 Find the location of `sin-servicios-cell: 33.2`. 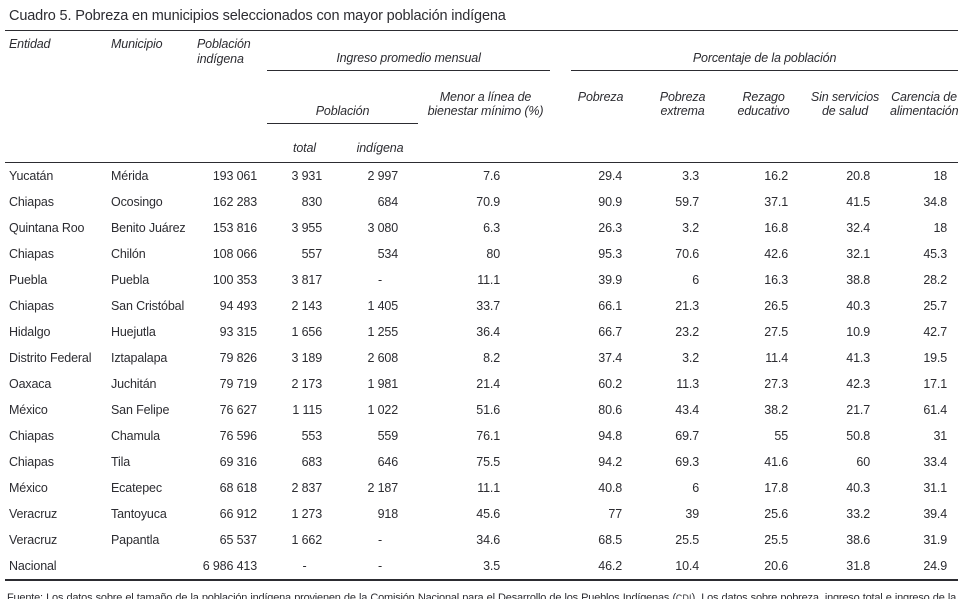

sin-servicios-cell: 33.2 is located at coordinates (858, 513).